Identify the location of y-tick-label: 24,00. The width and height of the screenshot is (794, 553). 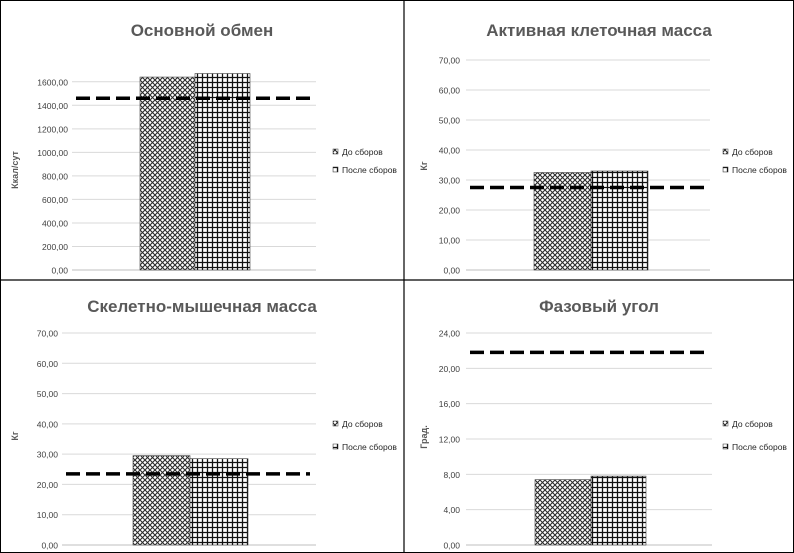
(450, 334).